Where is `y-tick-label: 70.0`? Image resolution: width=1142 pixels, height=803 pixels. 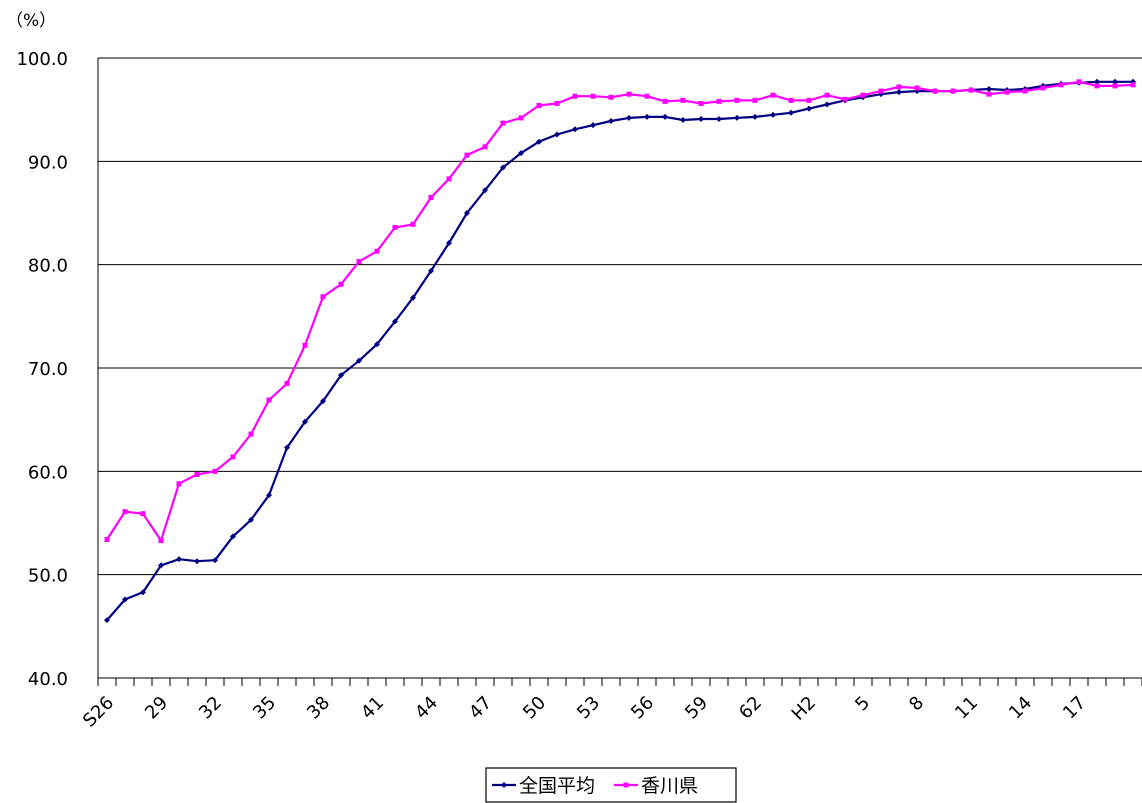
y-tick-label: 70.0 is located at coordinates (48, 369).